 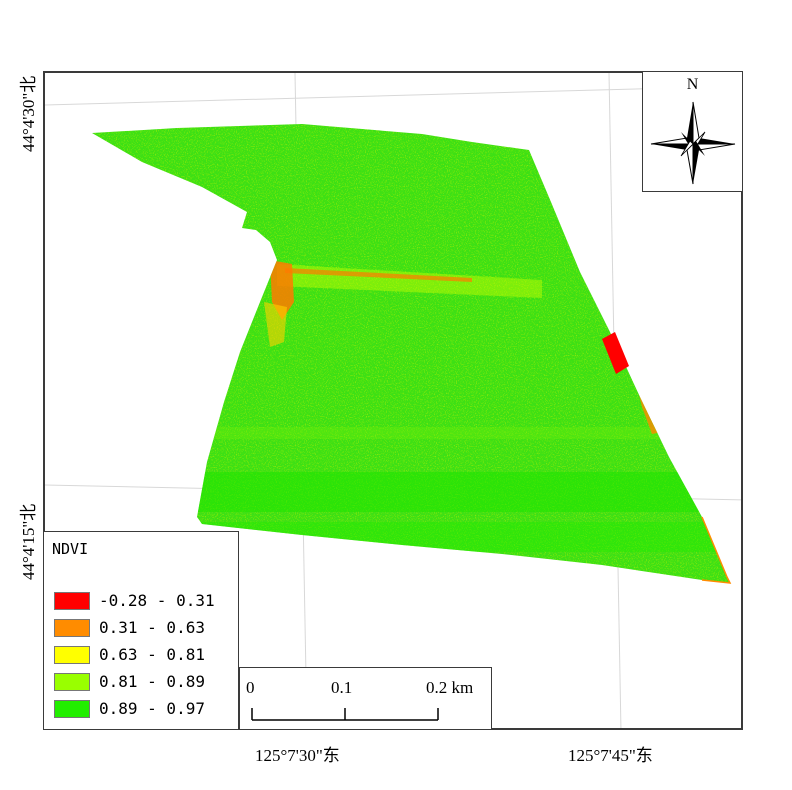 I want to click on graticule-line, so click(x=393, y=95).